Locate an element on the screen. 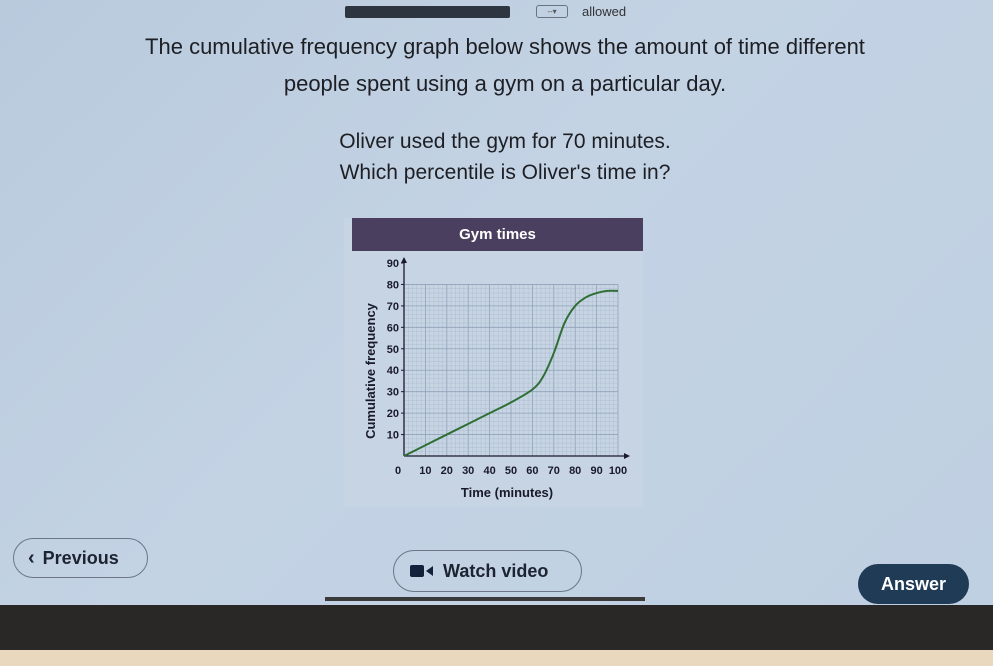 The image size is (993, 666). home-indicator is located at coordinates (485, 599).